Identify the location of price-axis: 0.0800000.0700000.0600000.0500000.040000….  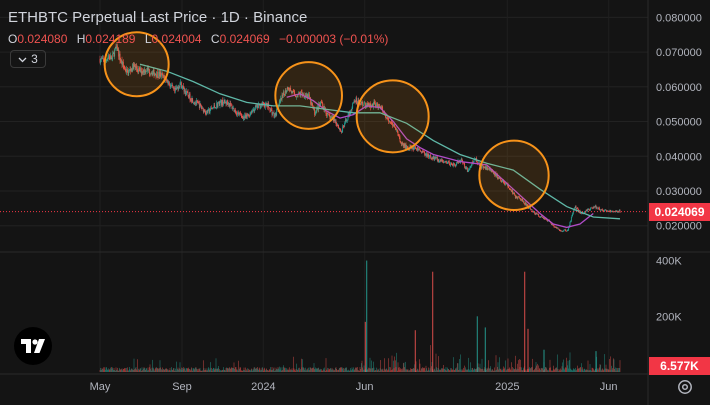
(679, 122).